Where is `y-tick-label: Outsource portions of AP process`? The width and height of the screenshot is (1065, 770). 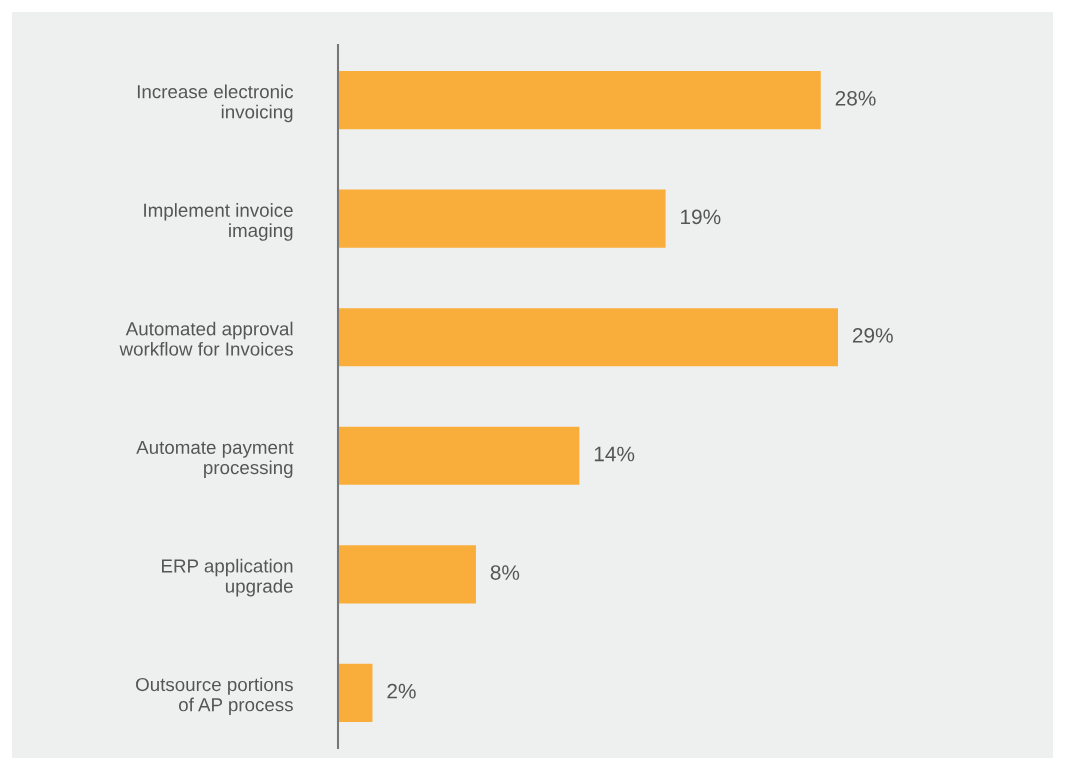 y-tick-label: Outsource portions of AP process is located at coordinates (214, 696).